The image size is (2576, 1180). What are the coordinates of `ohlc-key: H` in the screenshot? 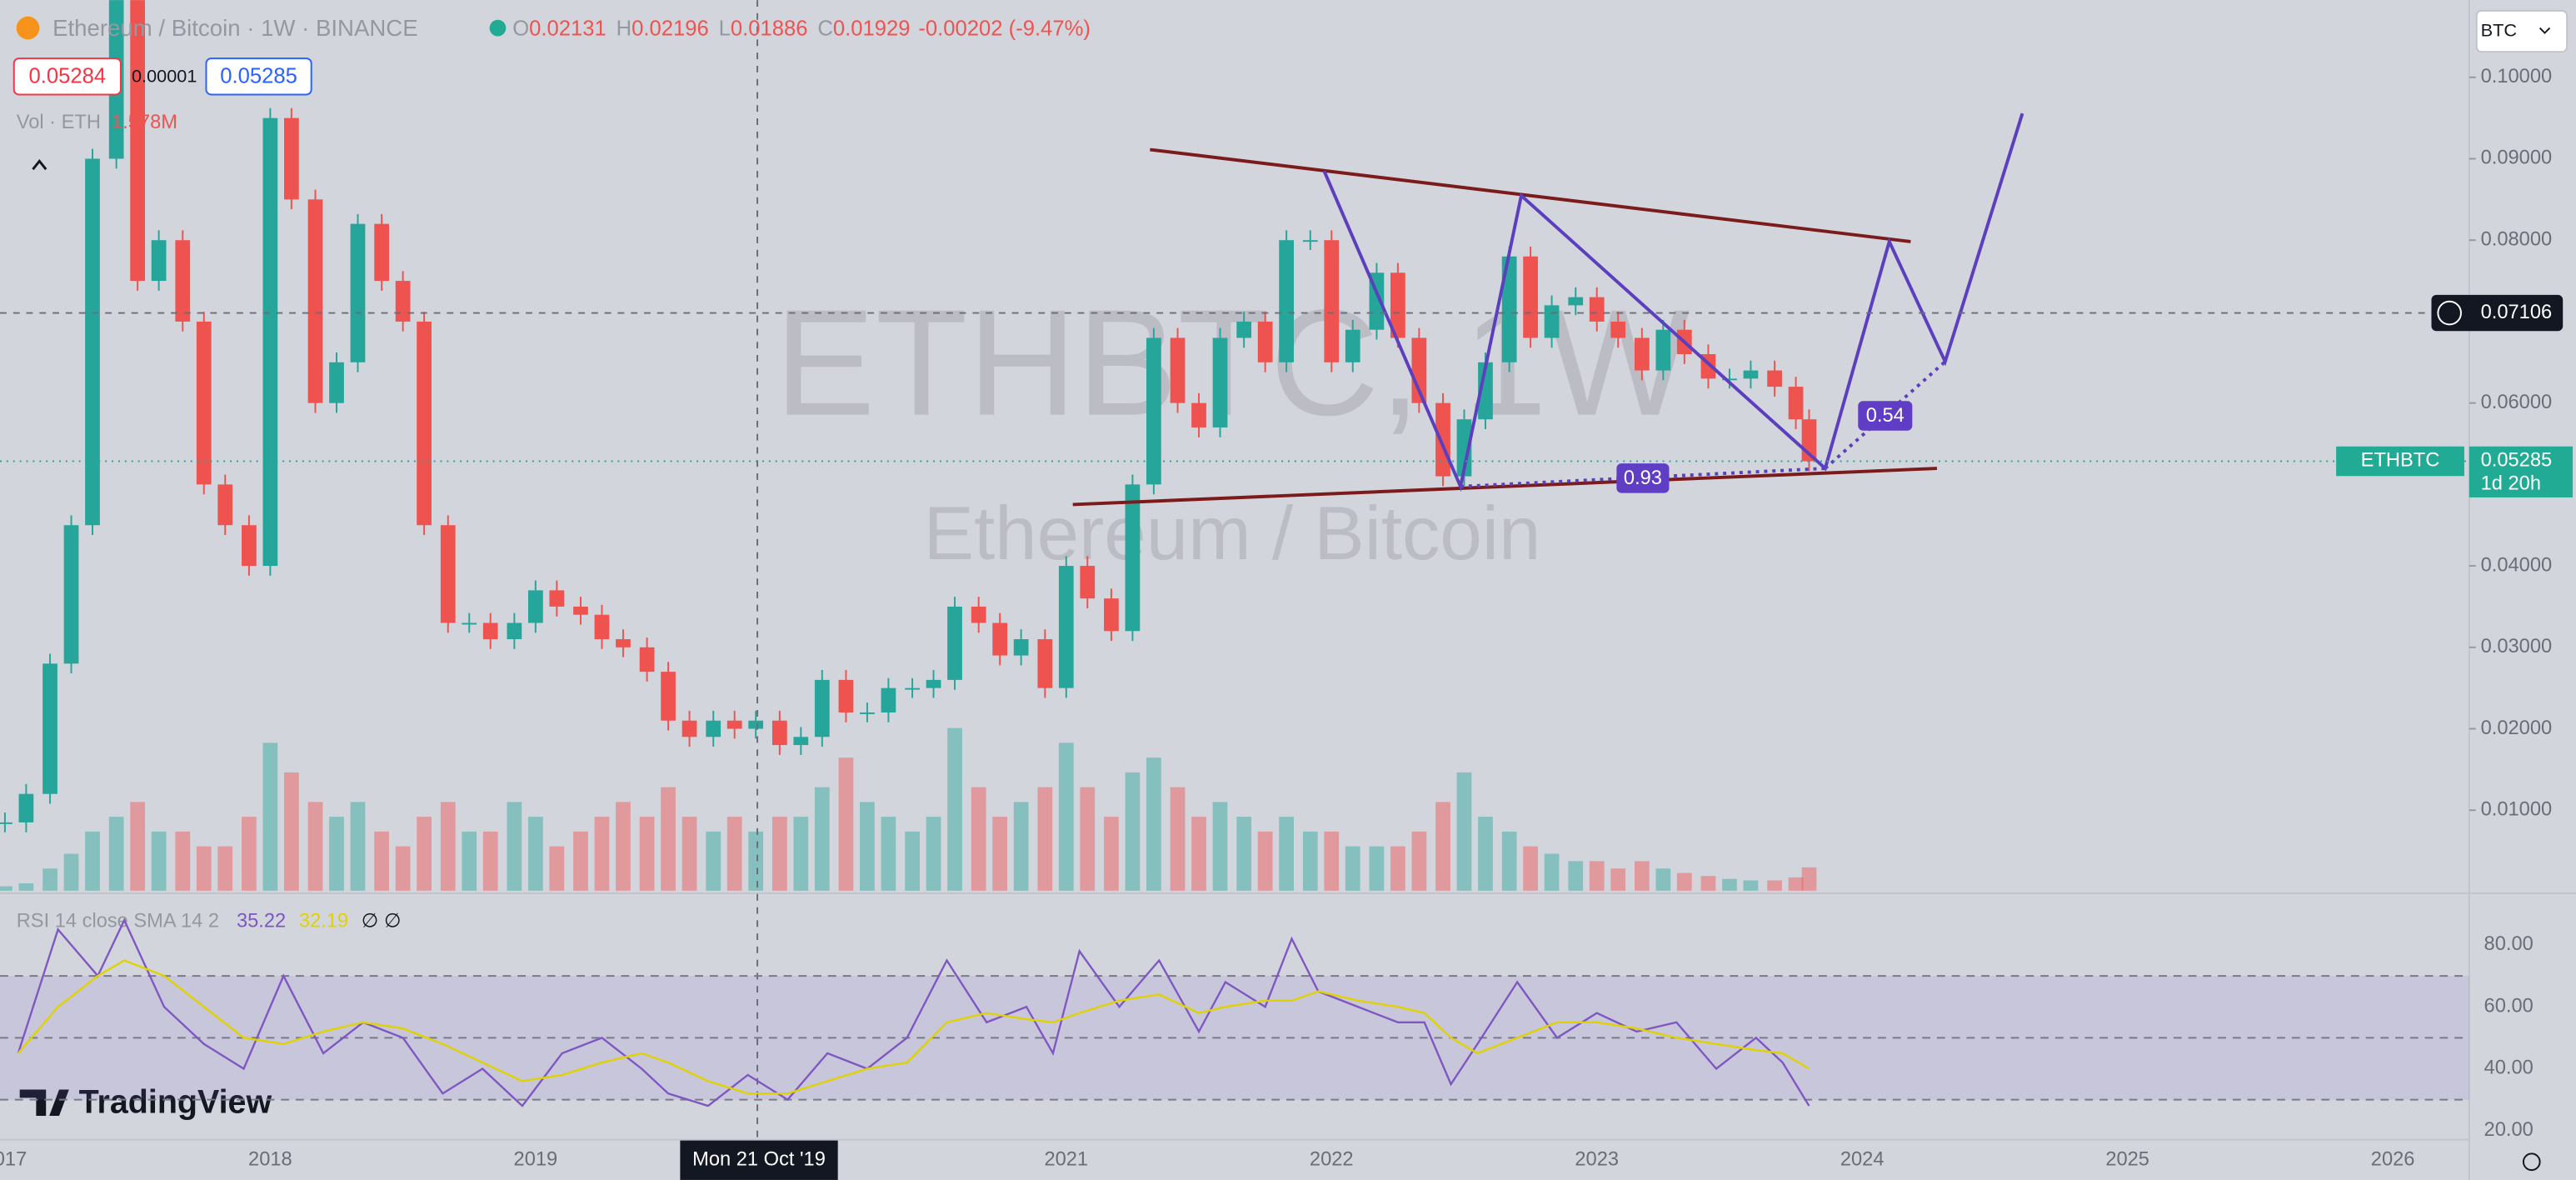 It's located at (624, 28).